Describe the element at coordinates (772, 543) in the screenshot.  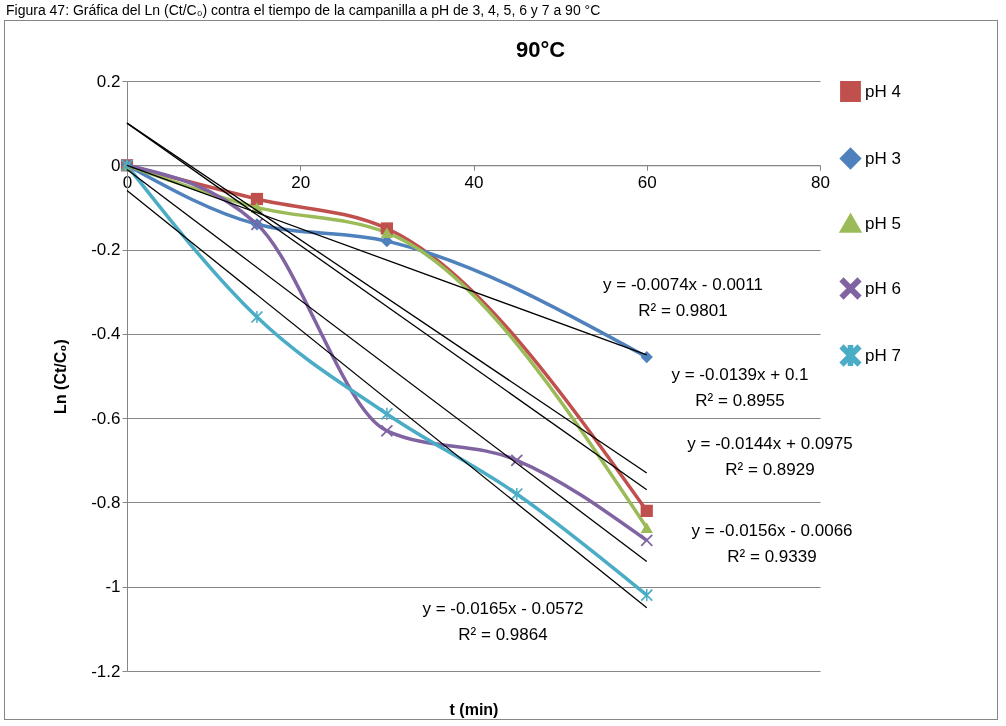
I see `annotation: y = -0.0156x - 0.0066 R² = 0.9339` at that location.